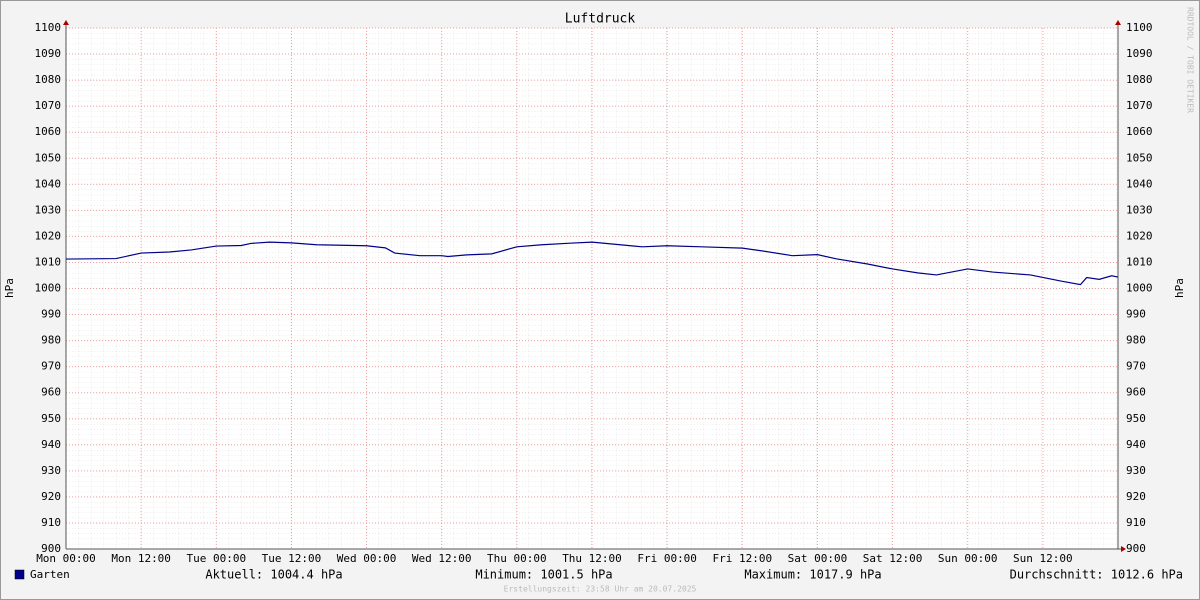 This screenshot has height=600, width=1200. What do you see at coordinates (1043, 558) in the screenshot?
I see `x-tick-label: Sun 12:00` at bounding box center [1043, 558].